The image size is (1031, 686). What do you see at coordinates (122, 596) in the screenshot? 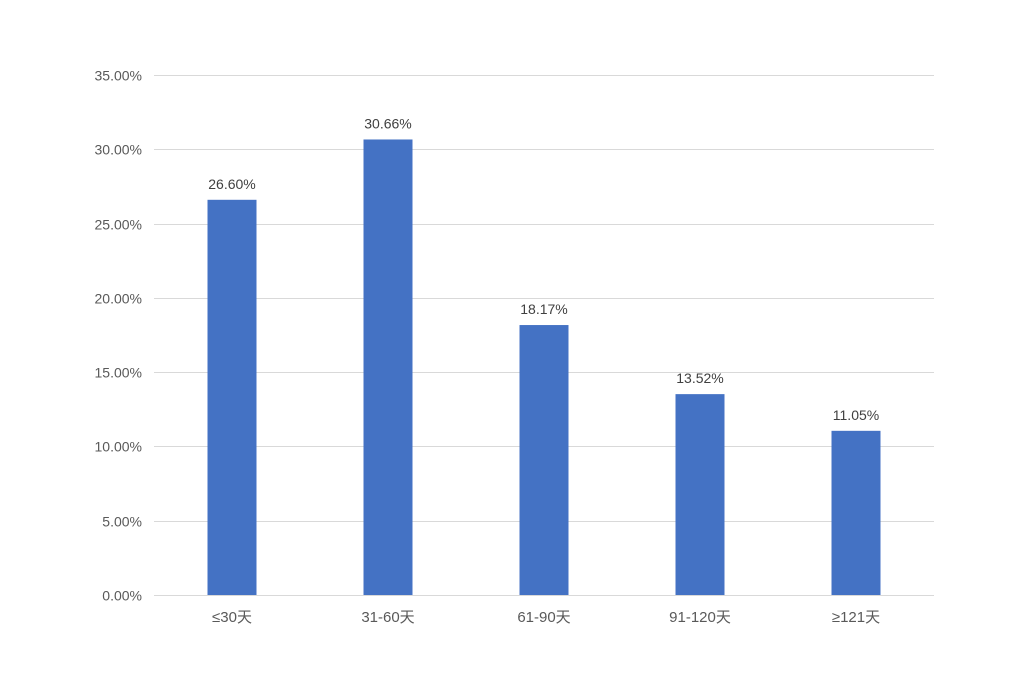
I see `y-tick-label: 0.00%` at bounding box center [122, 596].